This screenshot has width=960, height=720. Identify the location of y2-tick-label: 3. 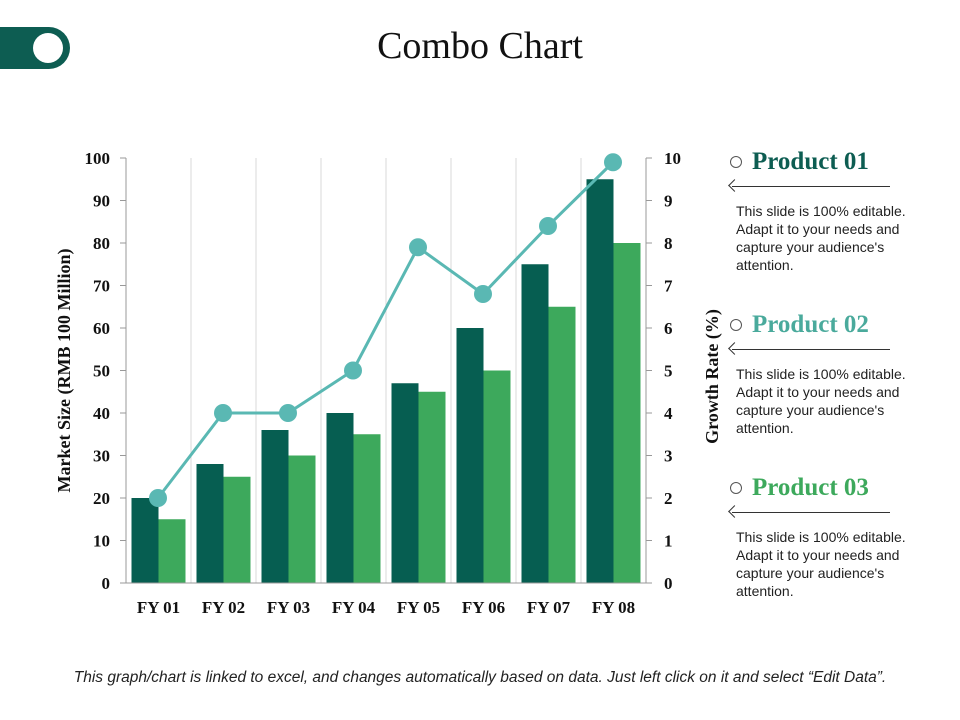
(668, 456).